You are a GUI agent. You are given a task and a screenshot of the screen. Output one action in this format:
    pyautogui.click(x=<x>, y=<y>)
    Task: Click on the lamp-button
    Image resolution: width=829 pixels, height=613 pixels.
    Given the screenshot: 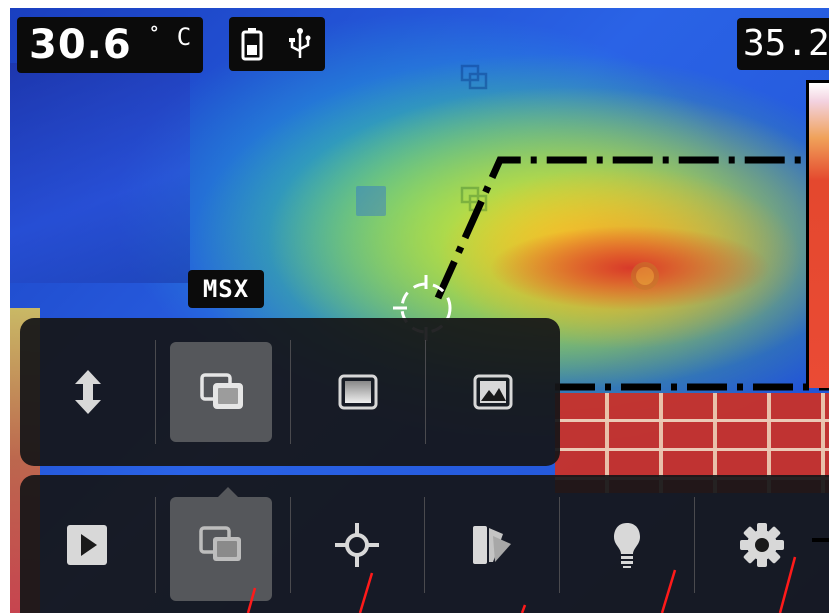 What is the action you would take?
    pyautogui.click(x=626, y=544)
    